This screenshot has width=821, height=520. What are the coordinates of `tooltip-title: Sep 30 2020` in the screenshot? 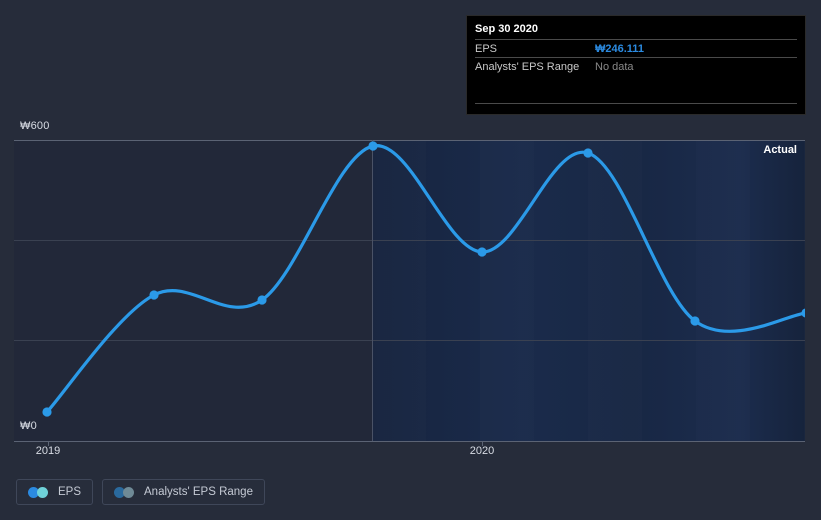 It's located at (506, 29).